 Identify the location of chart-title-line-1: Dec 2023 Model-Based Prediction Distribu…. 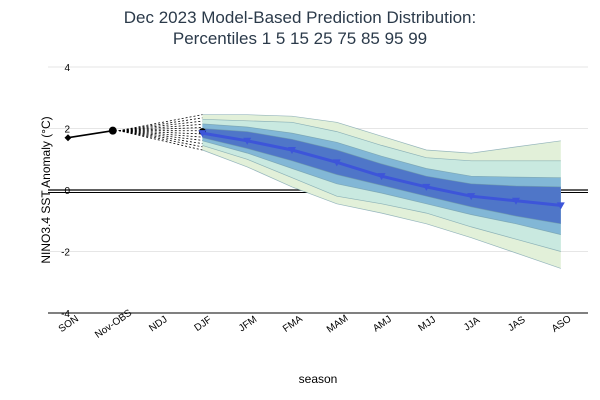
(300, 17).